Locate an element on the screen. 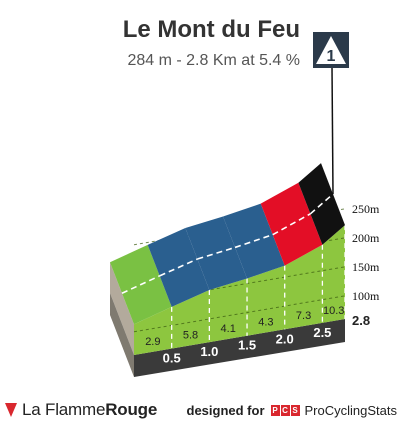  y-tick-250m: 250m is located at coordinates (366, 209).